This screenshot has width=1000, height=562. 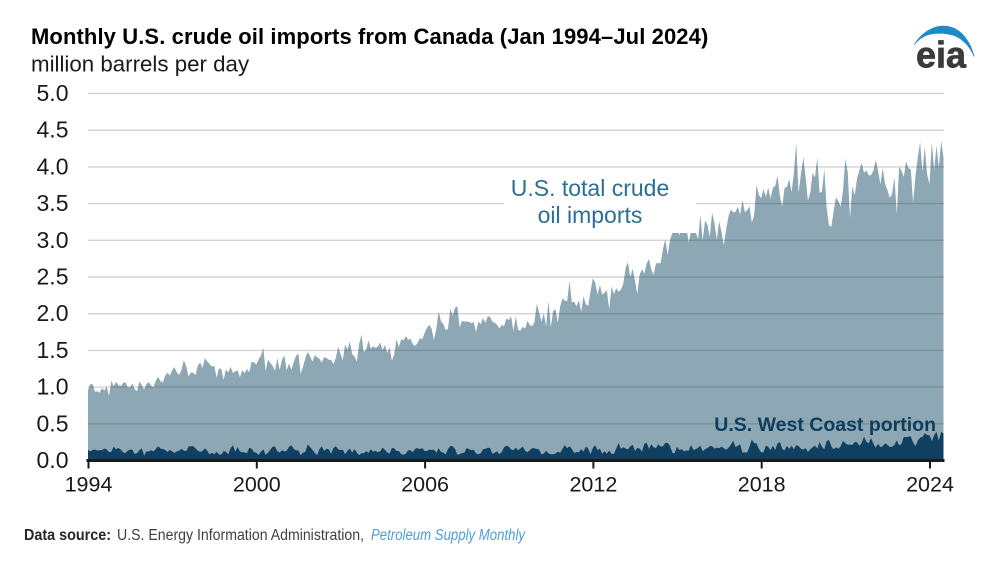 I want to click on svg-text: U.S. total crude, so click(x=590, y=188).